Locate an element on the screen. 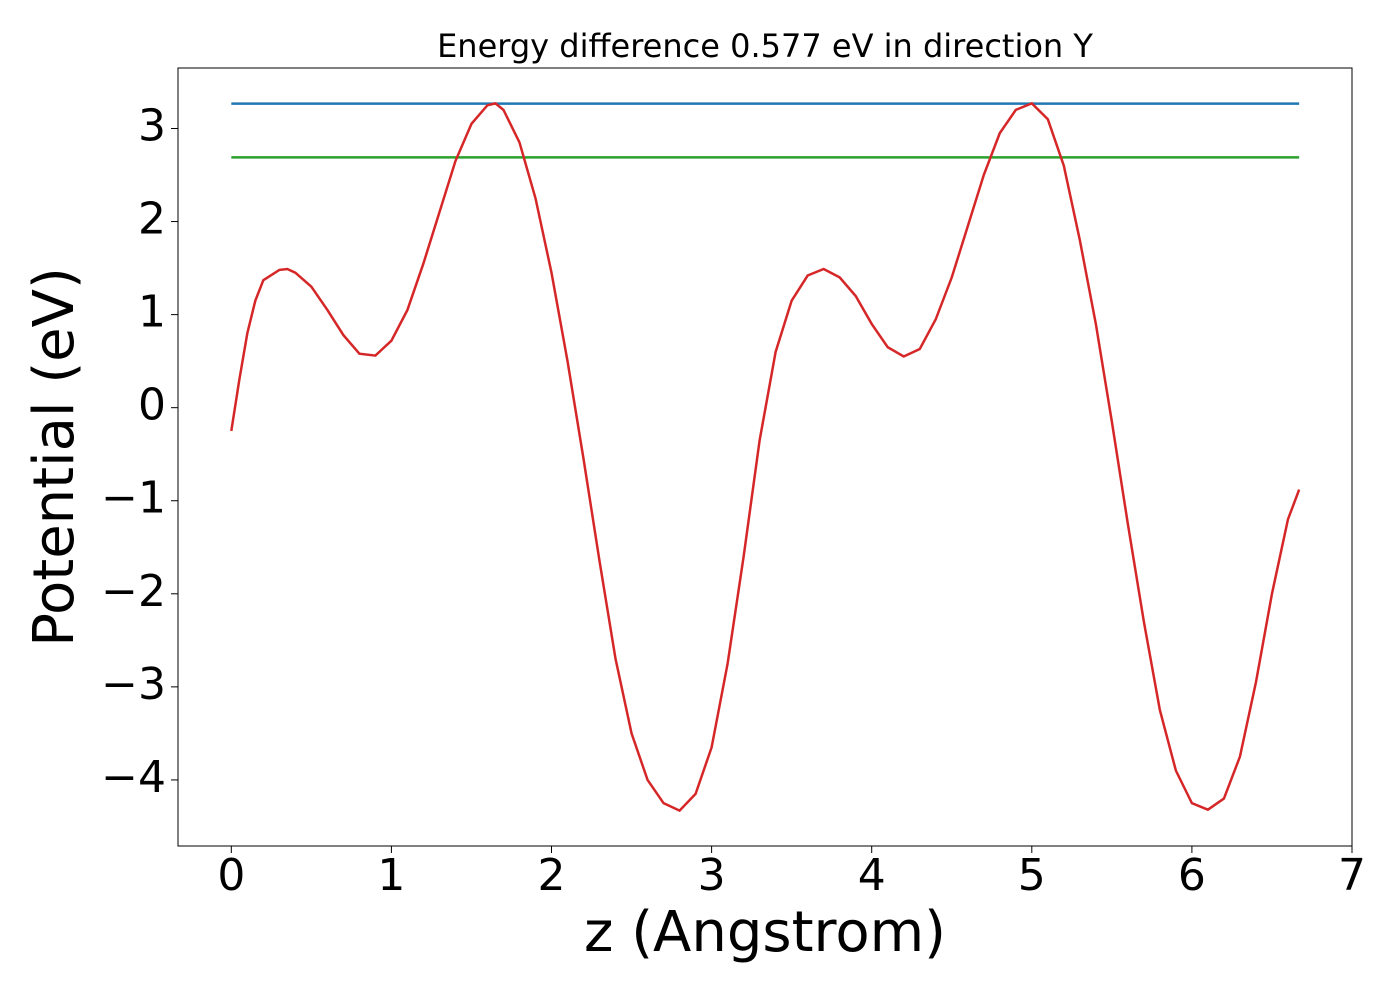 Image resolution: width=1400 pixels, height=1000 pixels. y-tick-label: −2 is located at coordinates (133, 591).